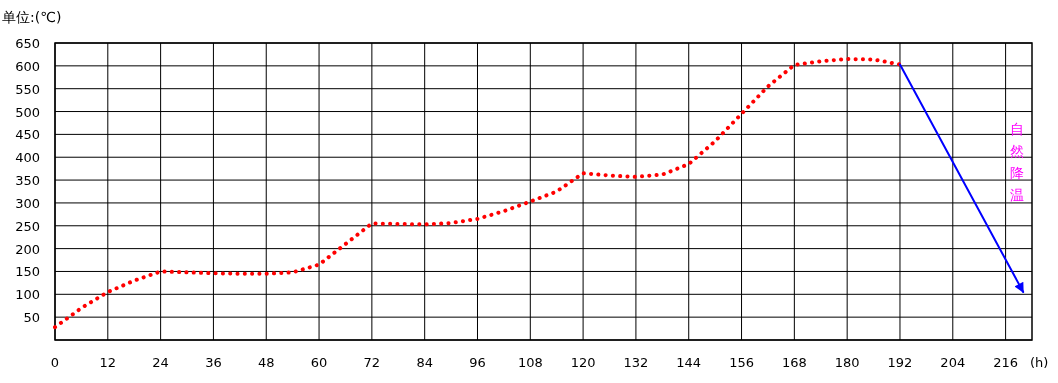  I want to click on x-tick-label: 24, so click(160, 362).